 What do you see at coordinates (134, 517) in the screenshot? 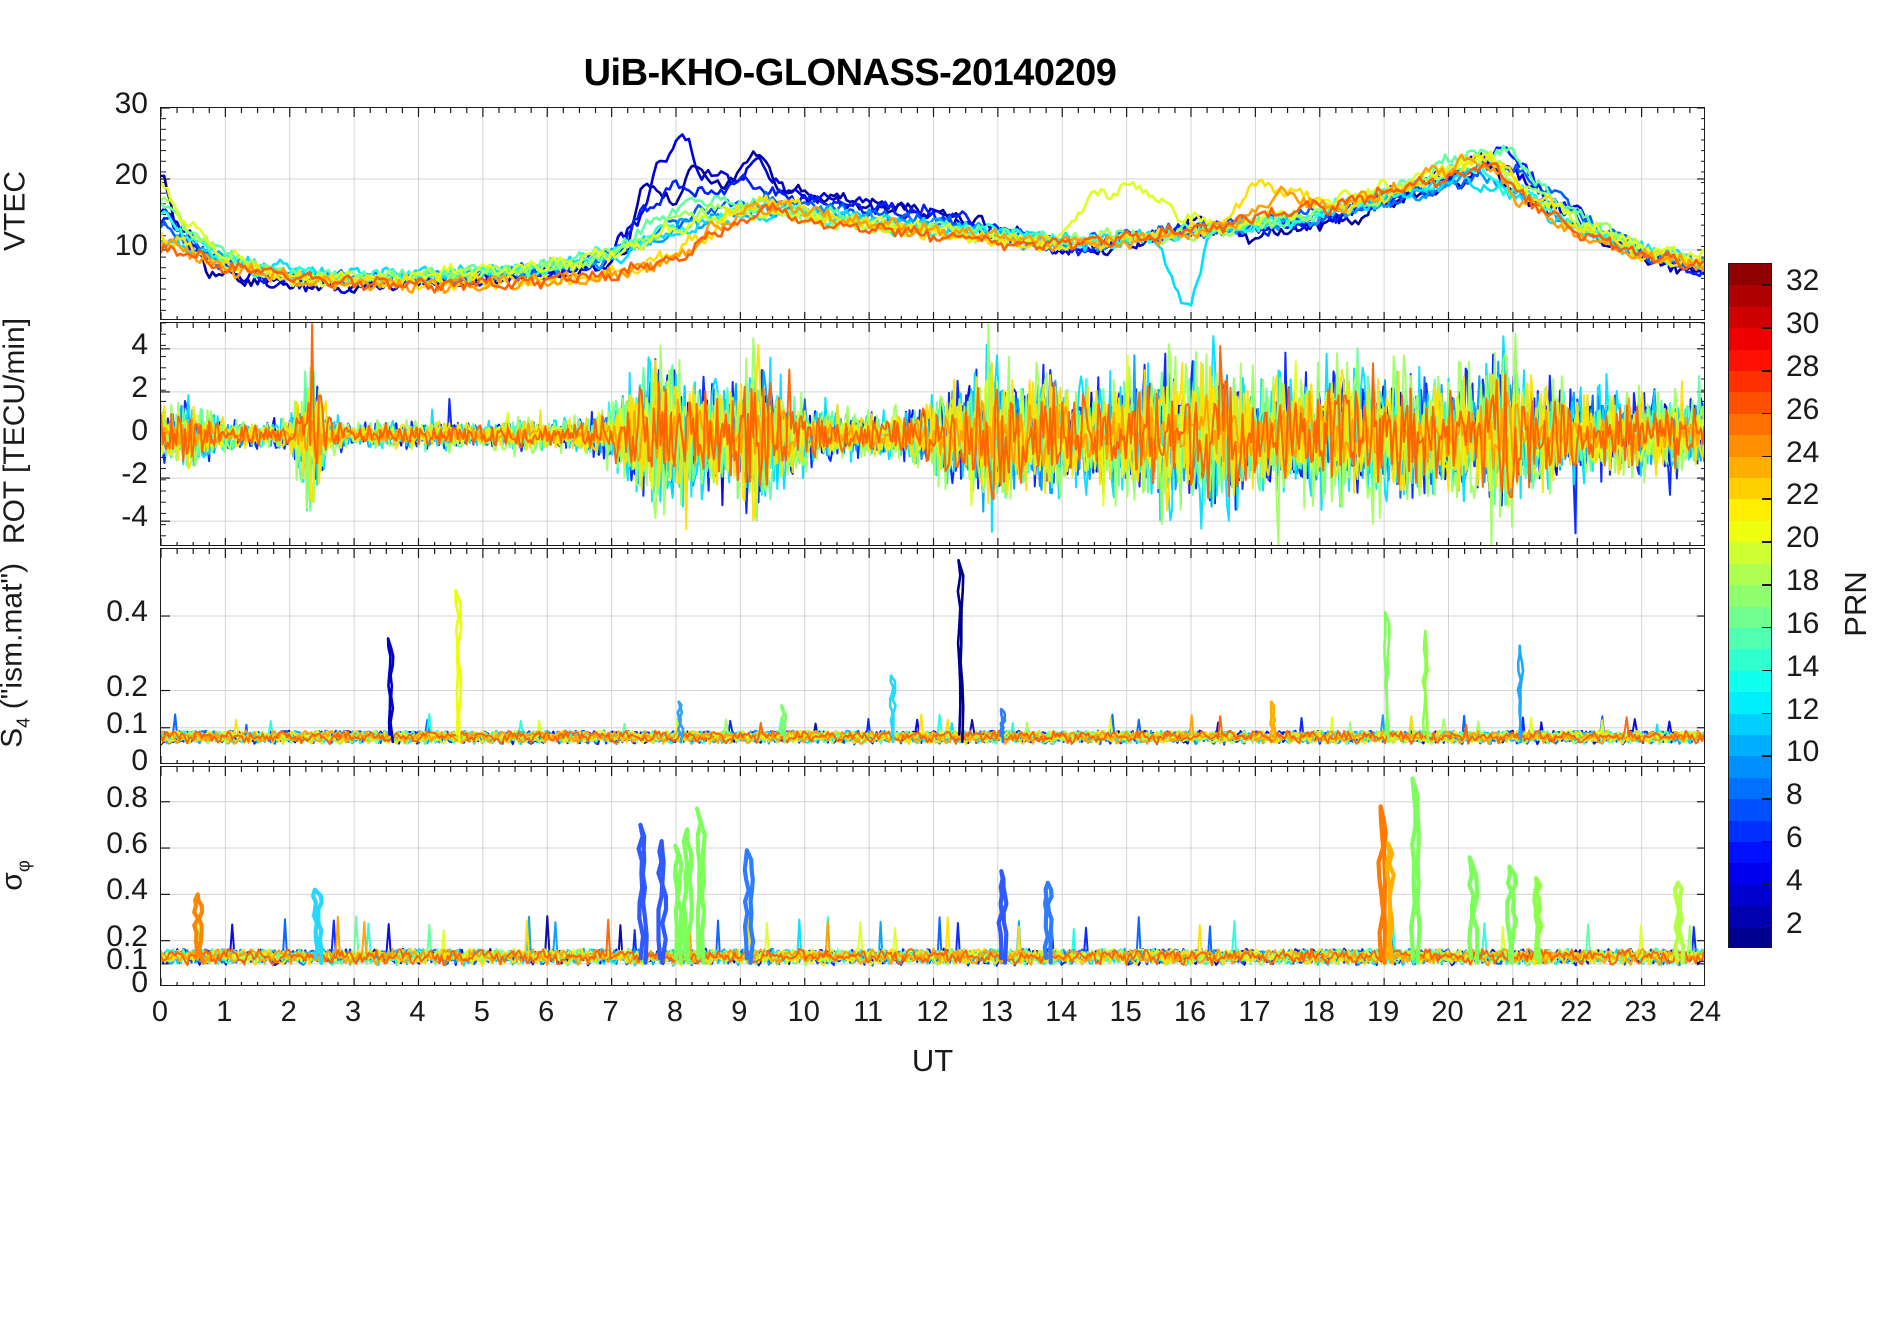
I see `ytick-rot--4: -4` at bounding box center [134, 517].